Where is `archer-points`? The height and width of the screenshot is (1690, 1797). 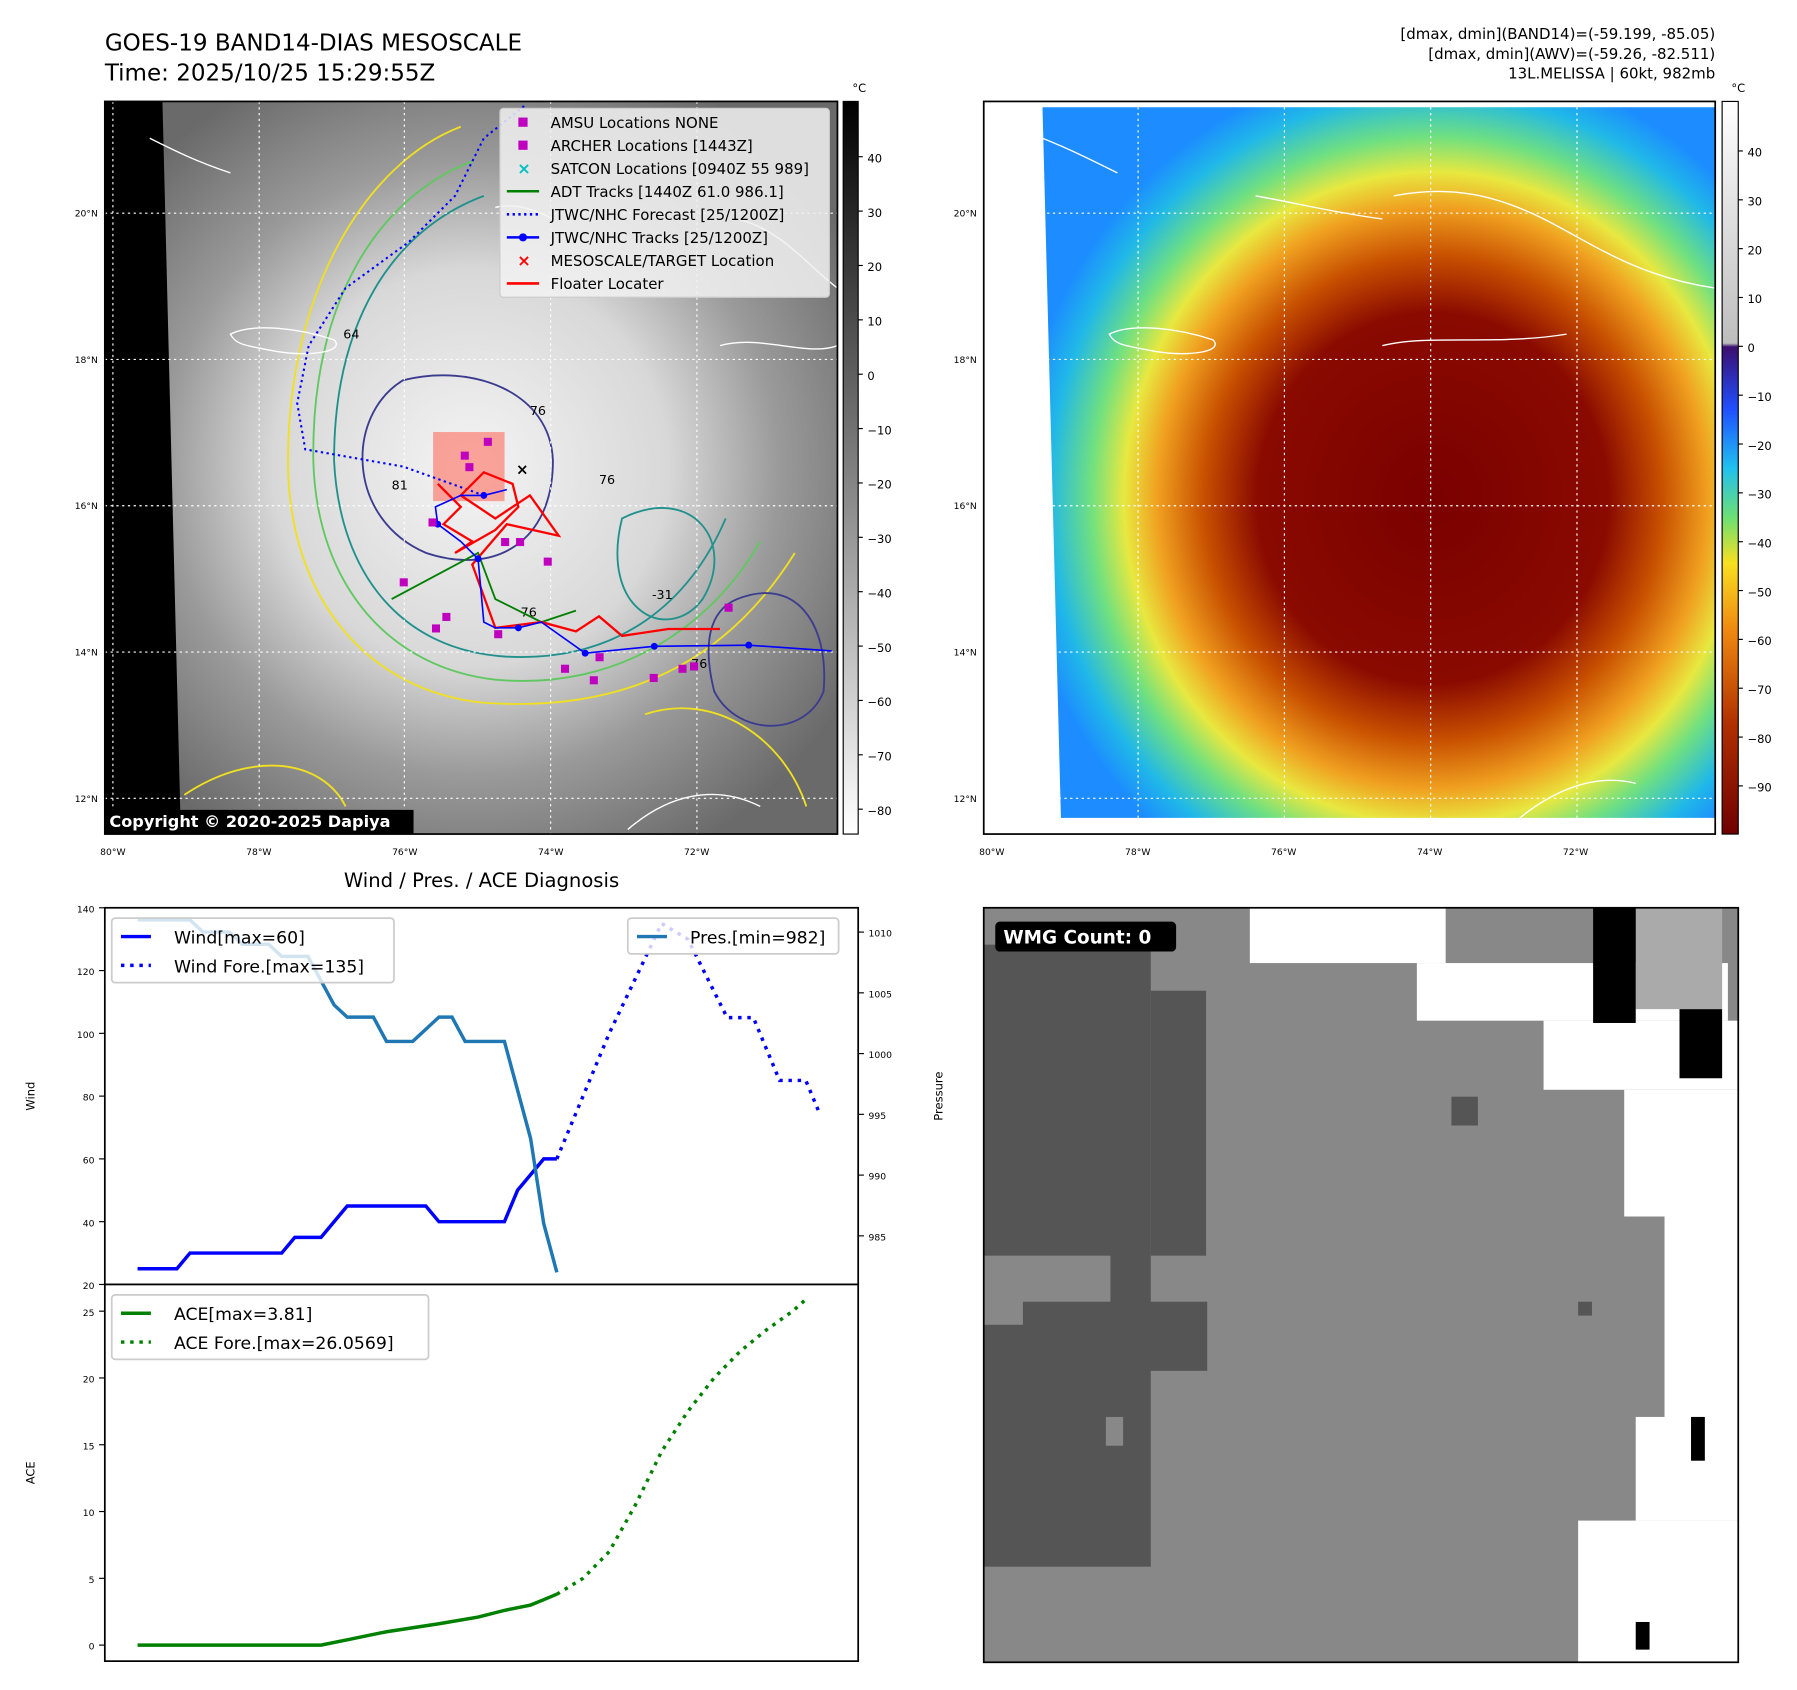 archer-points is located at coordinates (566, 561).